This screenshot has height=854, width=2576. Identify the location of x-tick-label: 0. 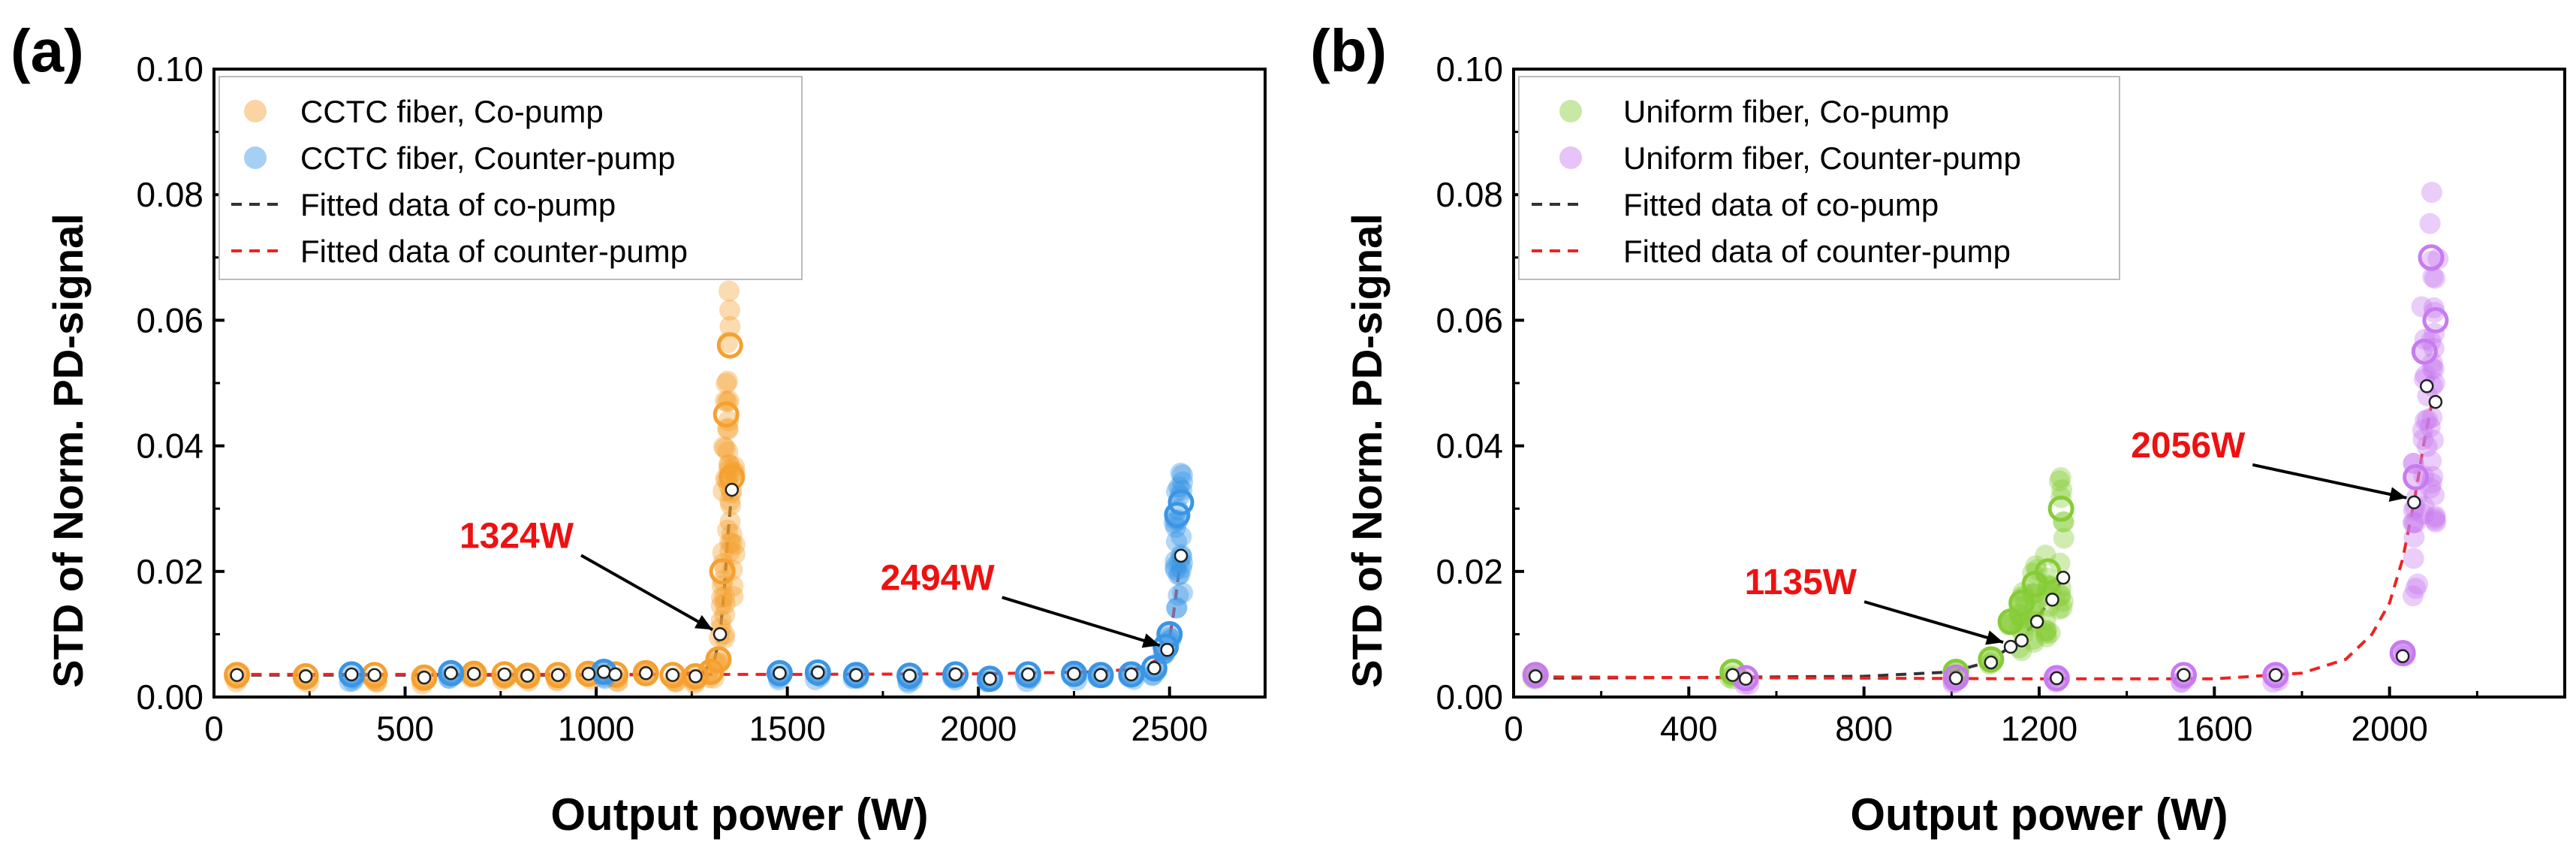
(1513, 729).